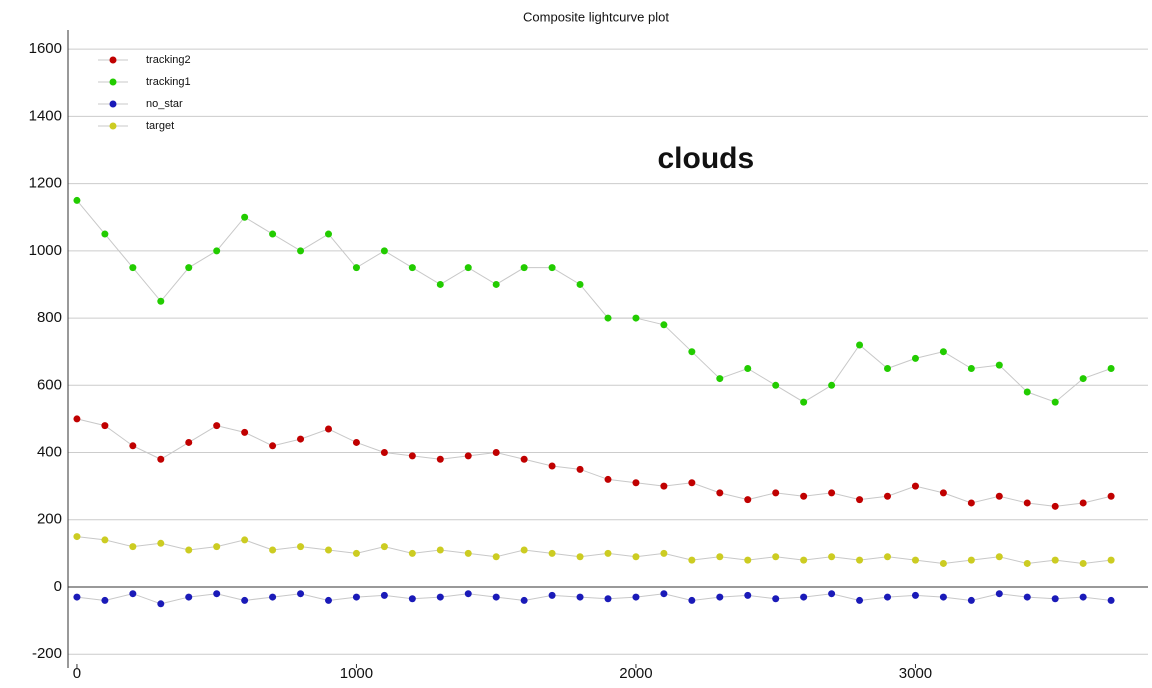 The height and width of the screenshot is (688, 1152). What do you see at coordinates (168, 60) in the screenshot?
I see `legend-label: tracking2` at bounding box center [168, 60].